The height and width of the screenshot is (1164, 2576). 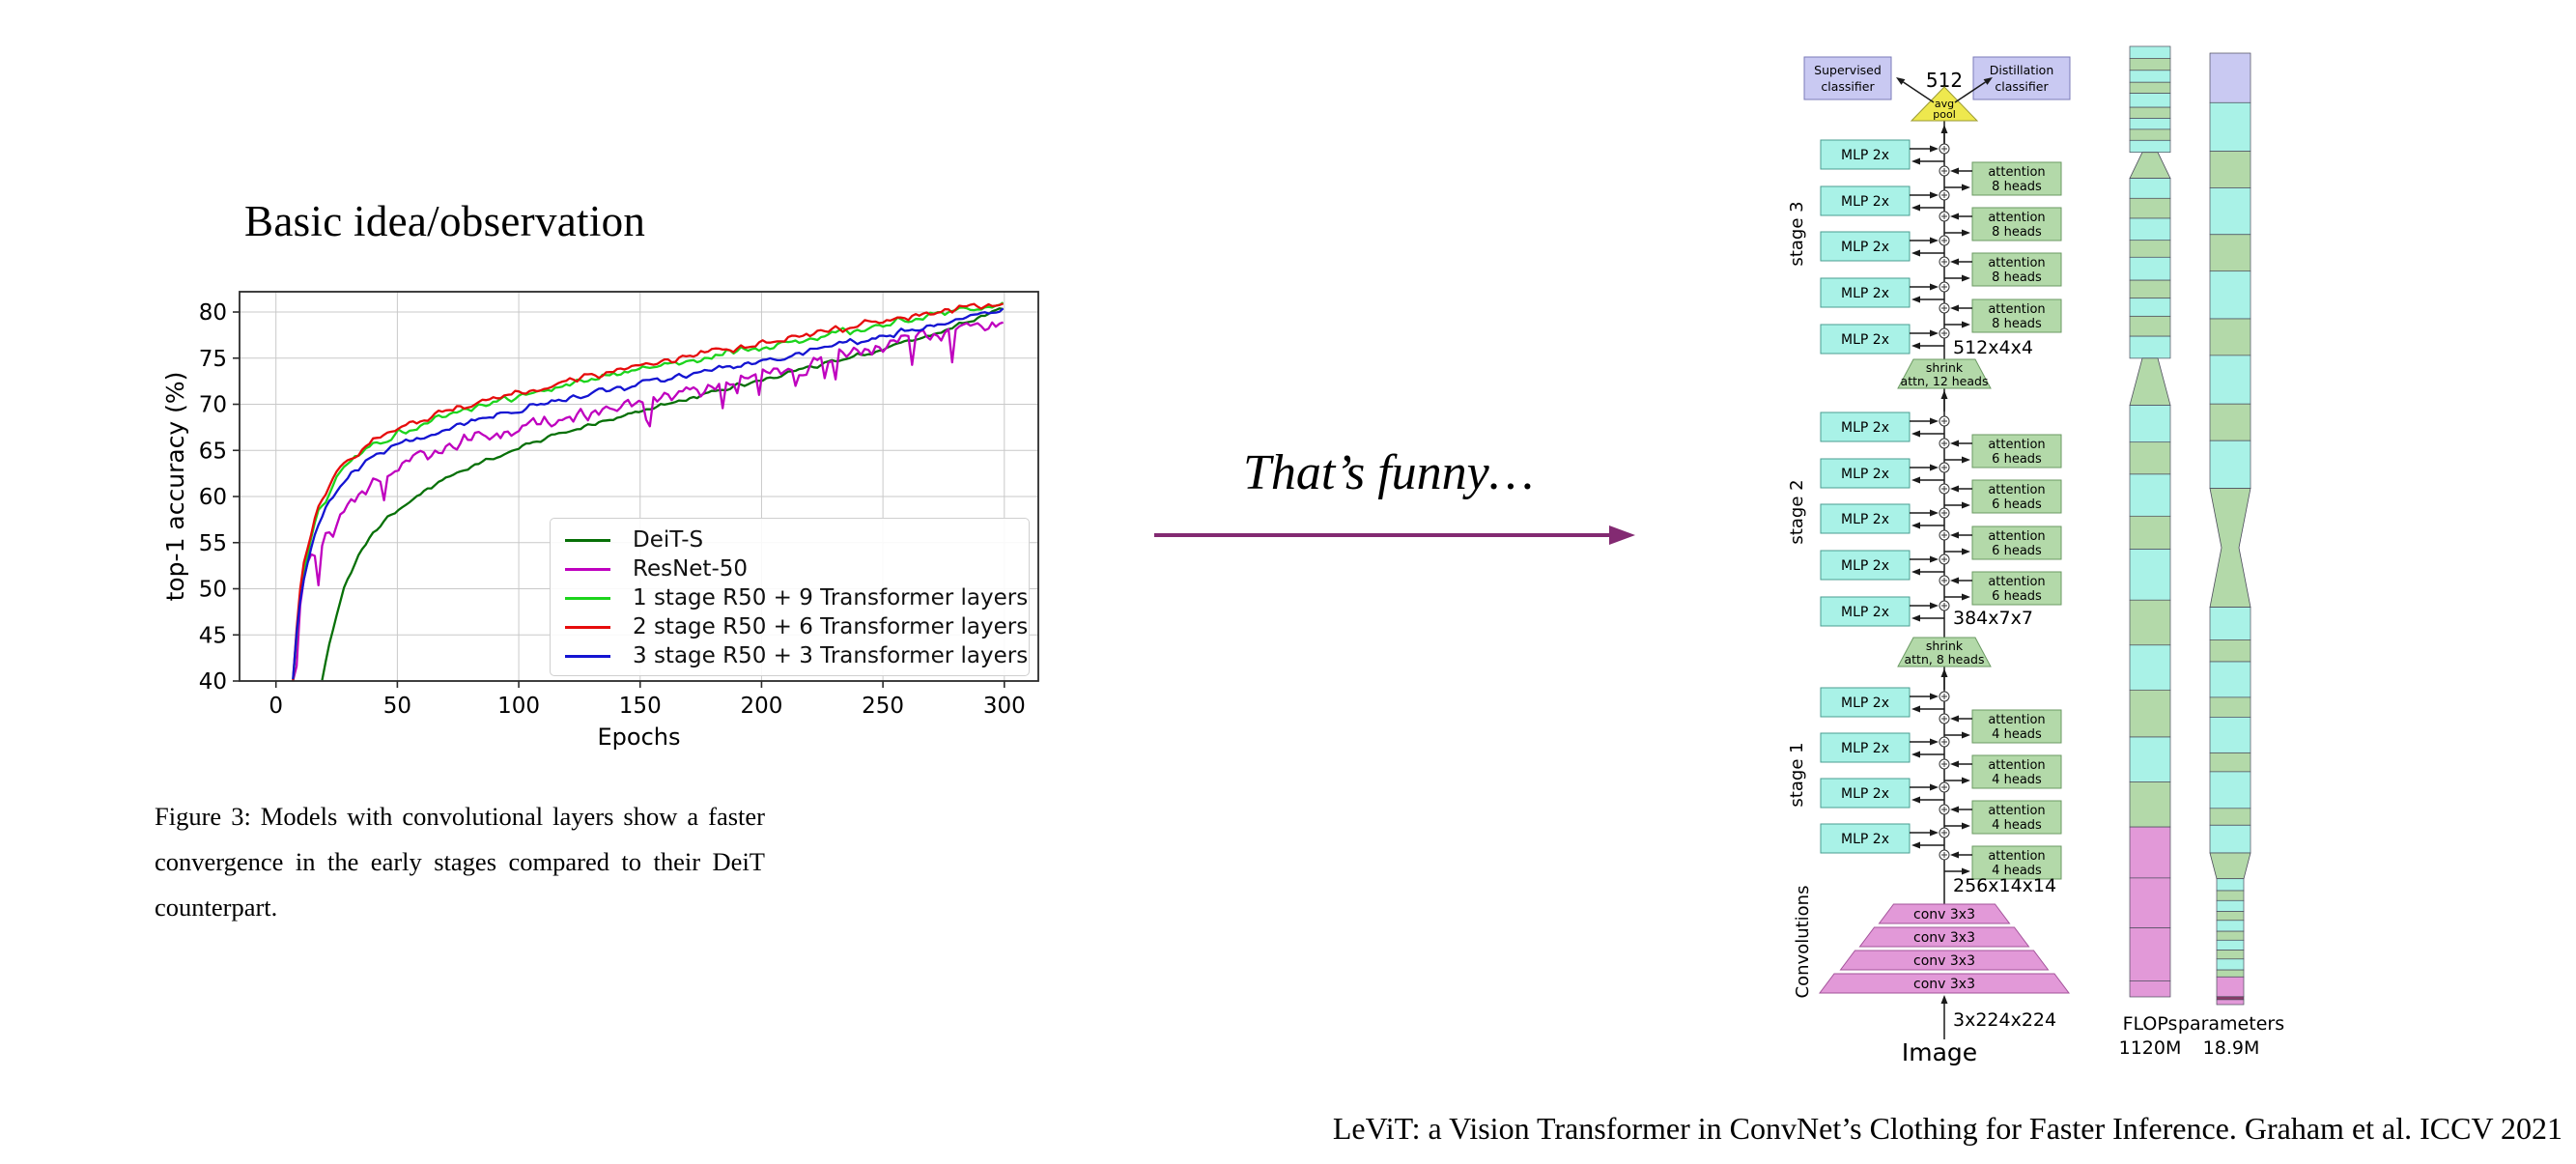 I want to click on plot-frame, so click(x=639, y=487).